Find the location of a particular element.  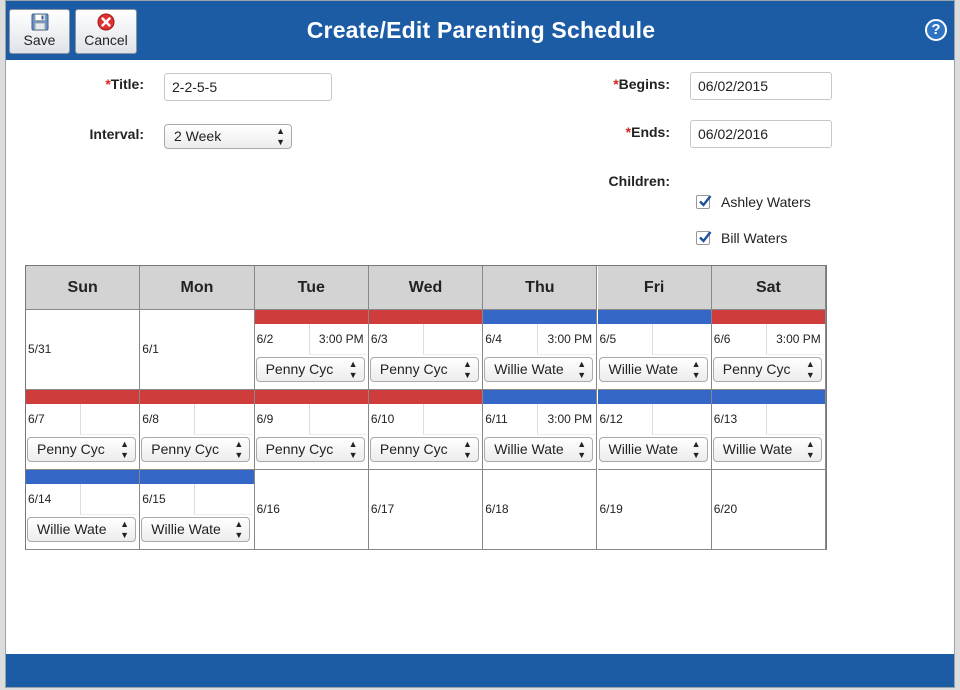

floppy-disk-icon is located at coordinates (39, 22).